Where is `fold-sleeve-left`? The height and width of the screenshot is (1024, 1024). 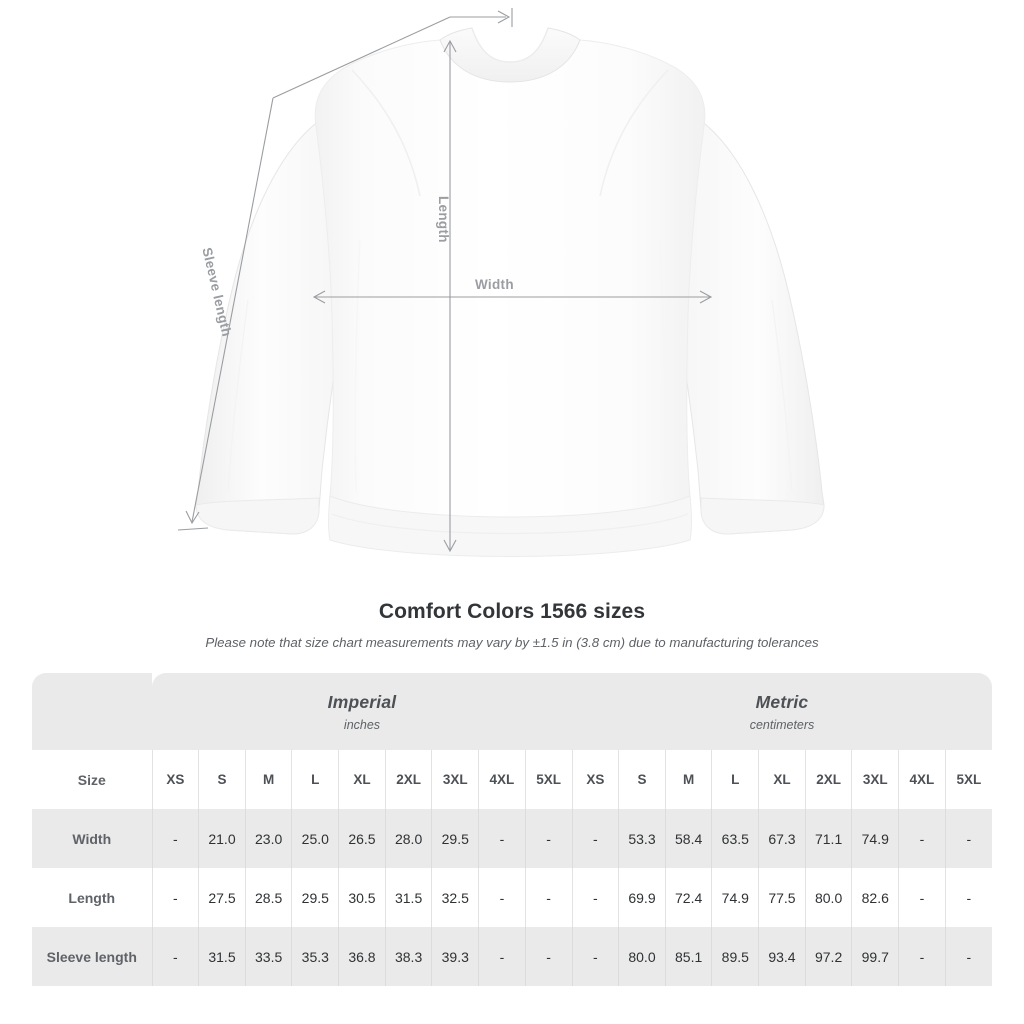 fold-sleeve-left is located at coordinates (238, 396).